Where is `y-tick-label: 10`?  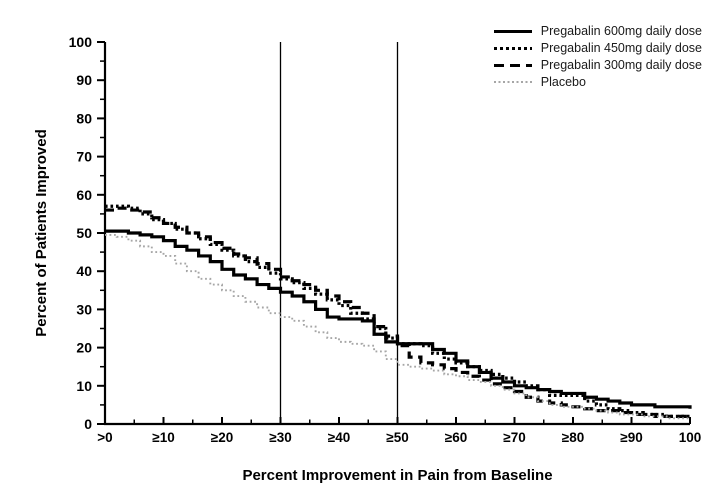 y-tick-label: 10 is located at coordinates (84, 386).